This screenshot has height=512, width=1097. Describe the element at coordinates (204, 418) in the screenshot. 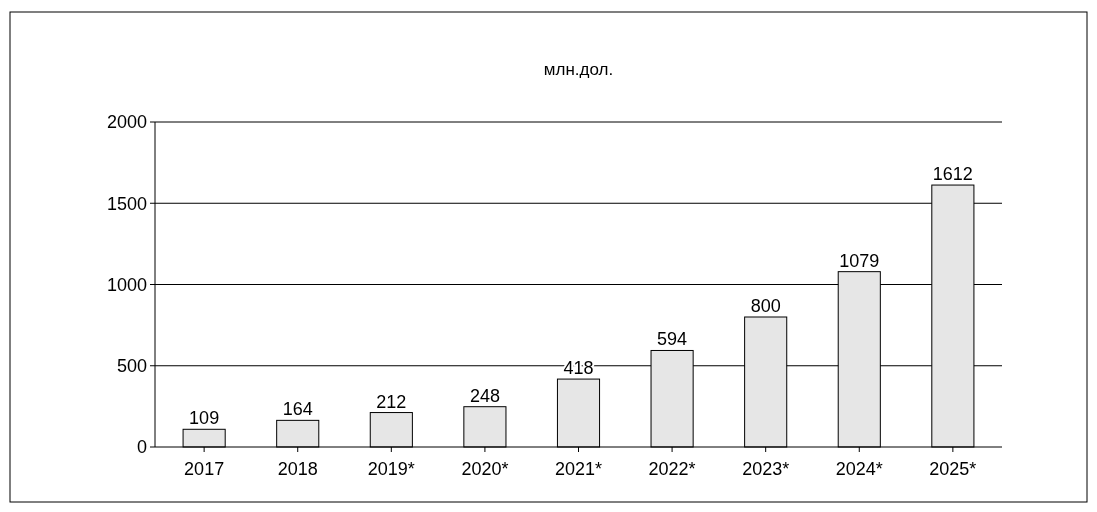

I see `data-label: 109` at that location.